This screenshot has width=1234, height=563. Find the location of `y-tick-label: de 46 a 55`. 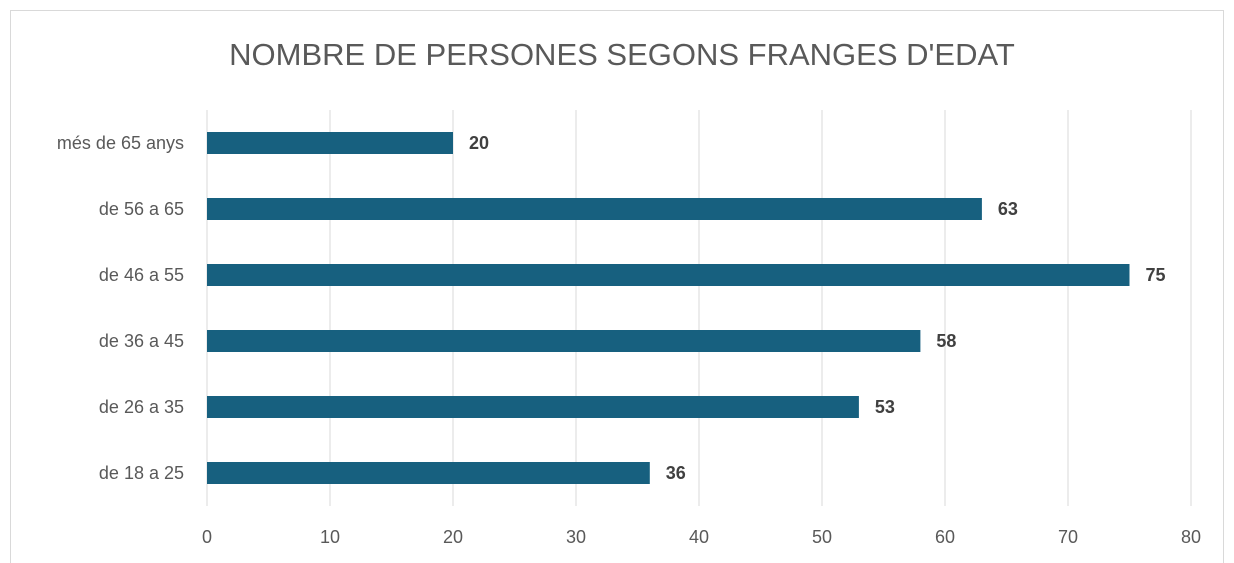

y-tick-label: de 46 a 55 is located at coordinates (141, 275).